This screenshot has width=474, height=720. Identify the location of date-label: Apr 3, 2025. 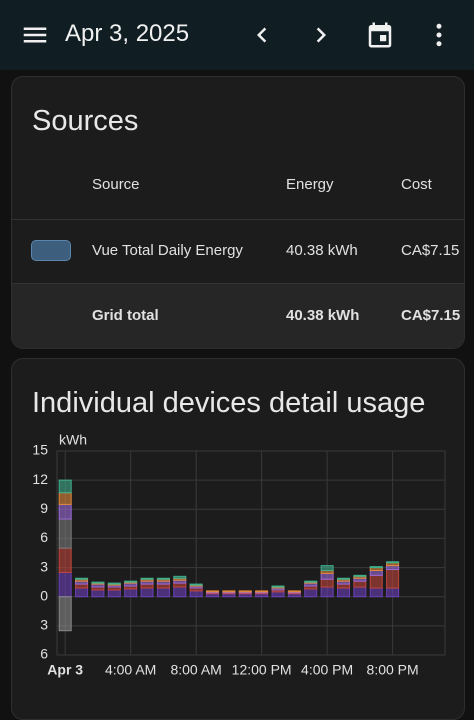
(127, 33).